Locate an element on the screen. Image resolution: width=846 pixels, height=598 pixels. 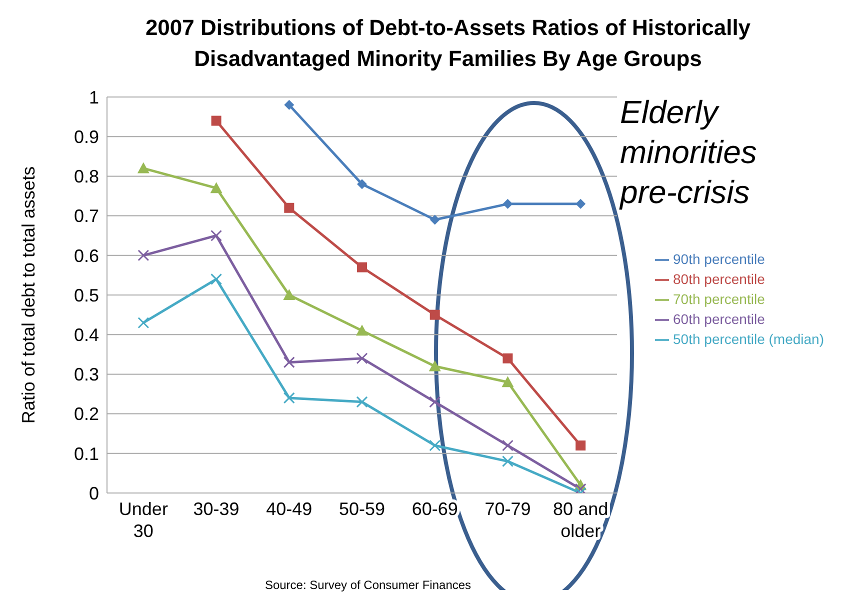
y-tick-label: 0.7 is located at coordinates (86, 216).